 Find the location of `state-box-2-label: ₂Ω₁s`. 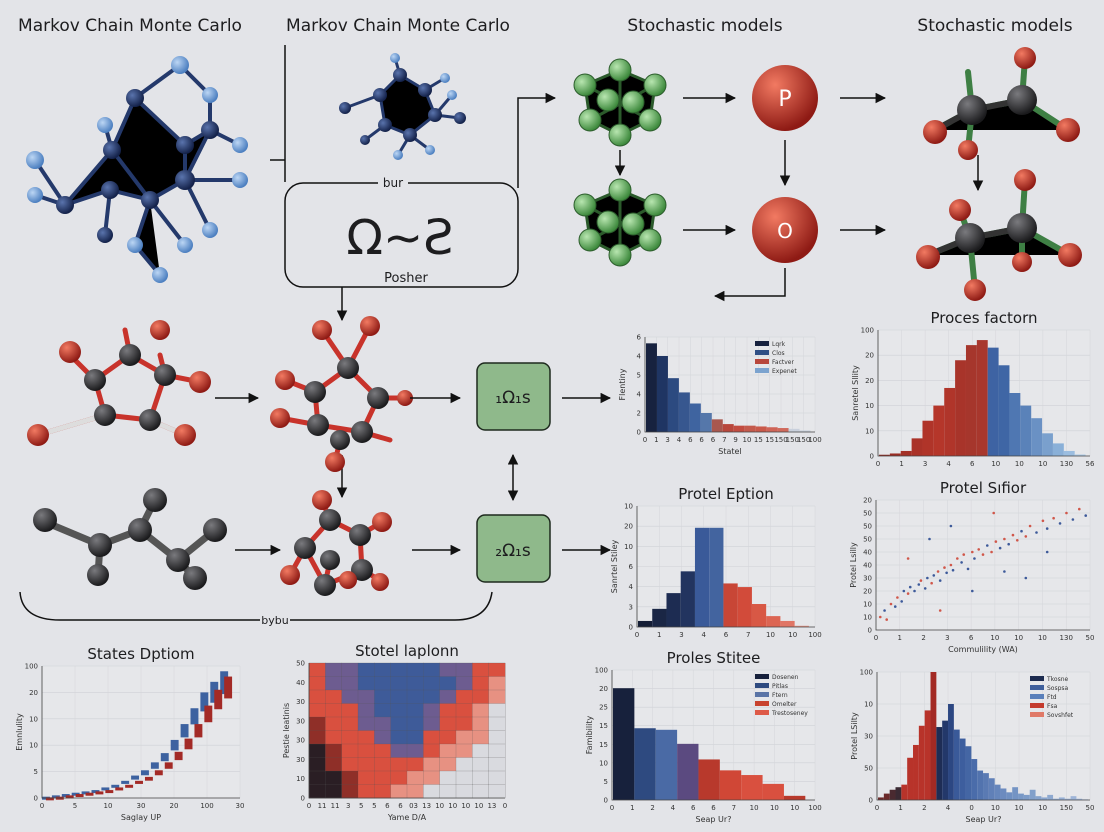

state-box-2-label: ₂Ω₁s is located at coordinates (513, 551).